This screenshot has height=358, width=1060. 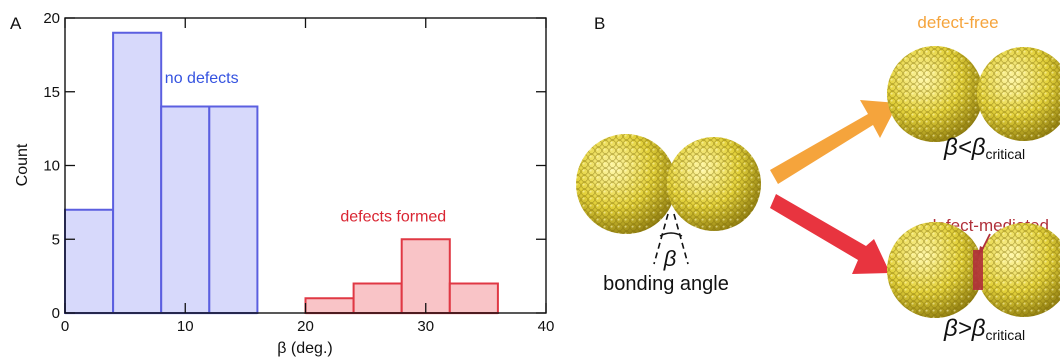 I want to click on x-tick-label: 10, so click(x=185, y=326).